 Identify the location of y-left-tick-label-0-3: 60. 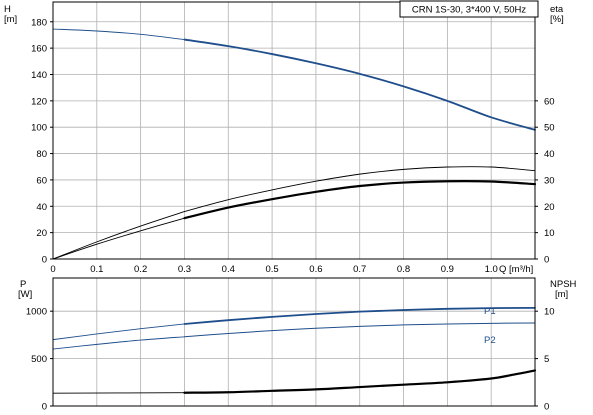
(41, 180).